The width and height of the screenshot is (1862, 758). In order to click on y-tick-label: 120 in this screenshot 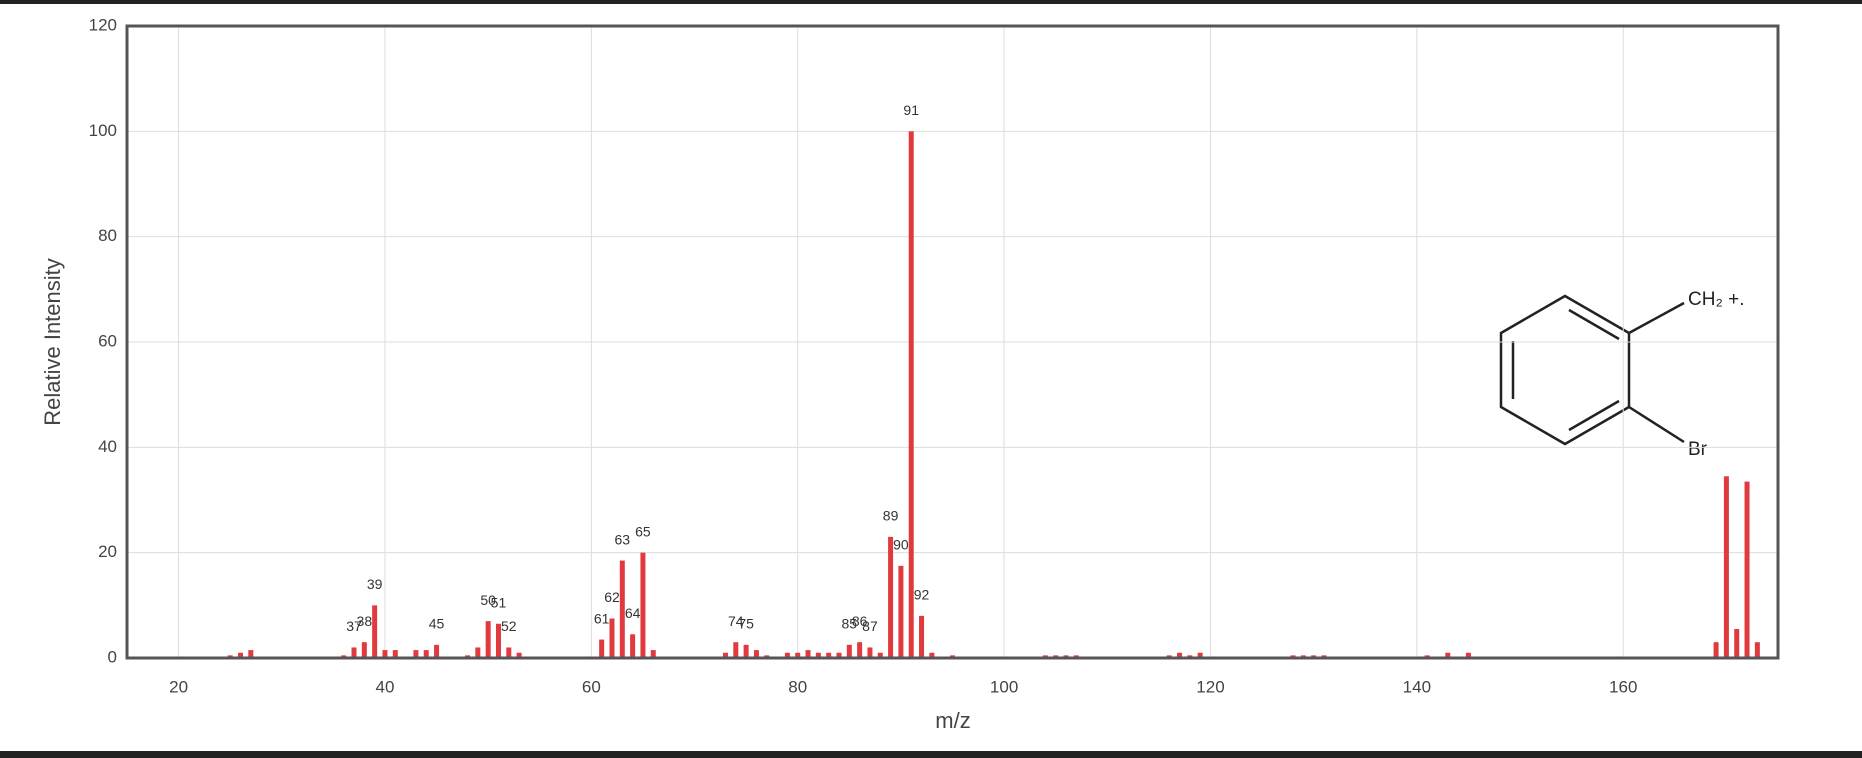, I will do `click(103, 24)`.